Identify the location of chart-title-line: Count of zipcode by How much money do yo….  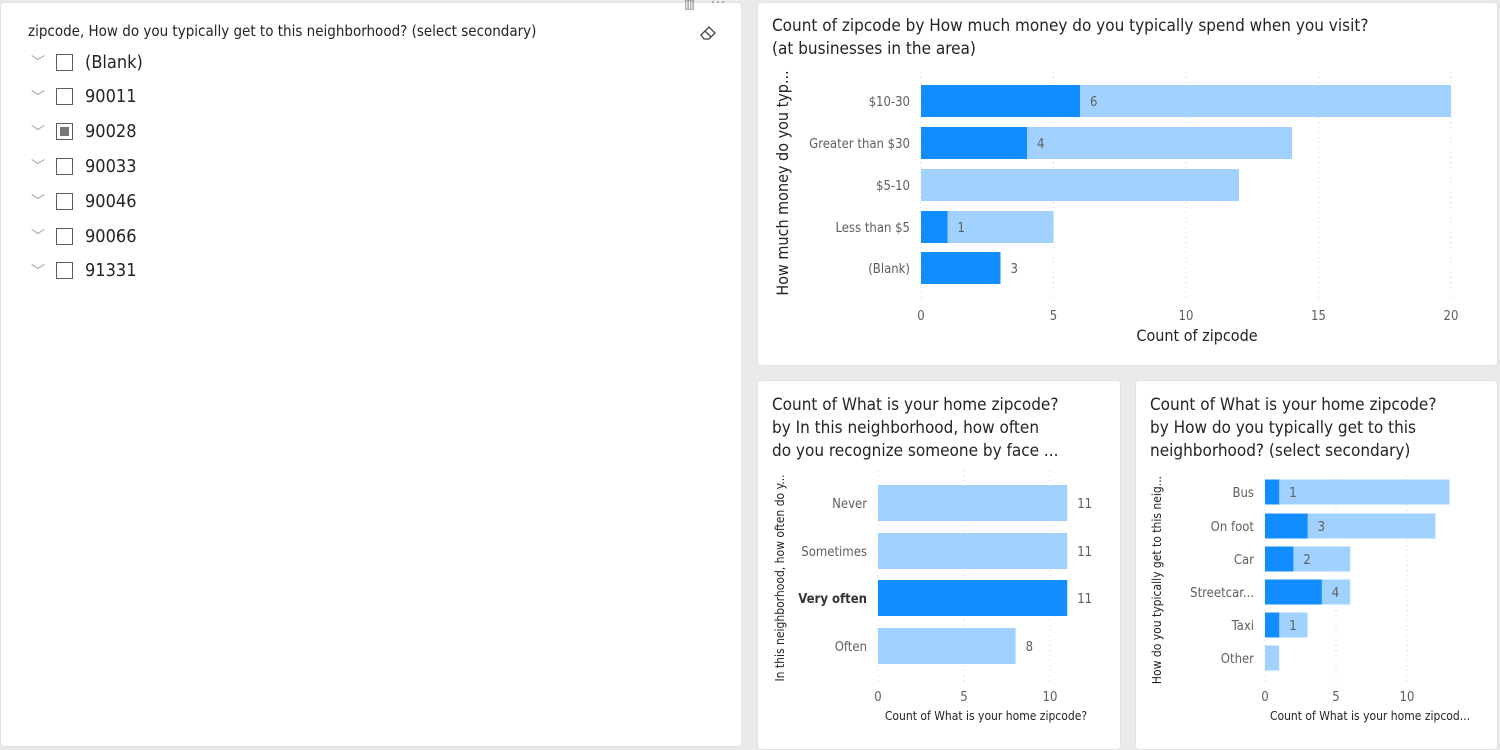
(1070, 26).